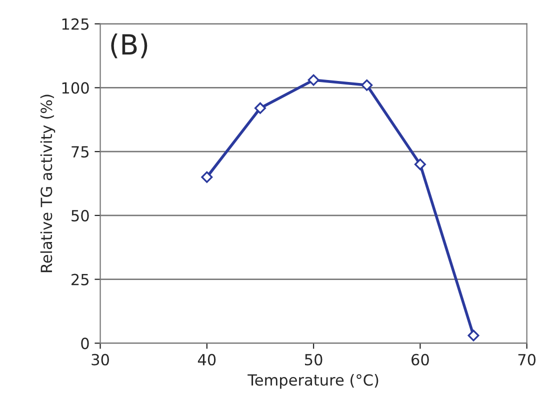 The height and width of the screenshot is (411, 542). Describe the element at coordinates (80, 280) in the screenshot. I see `y-tick-label: 25` at that location.